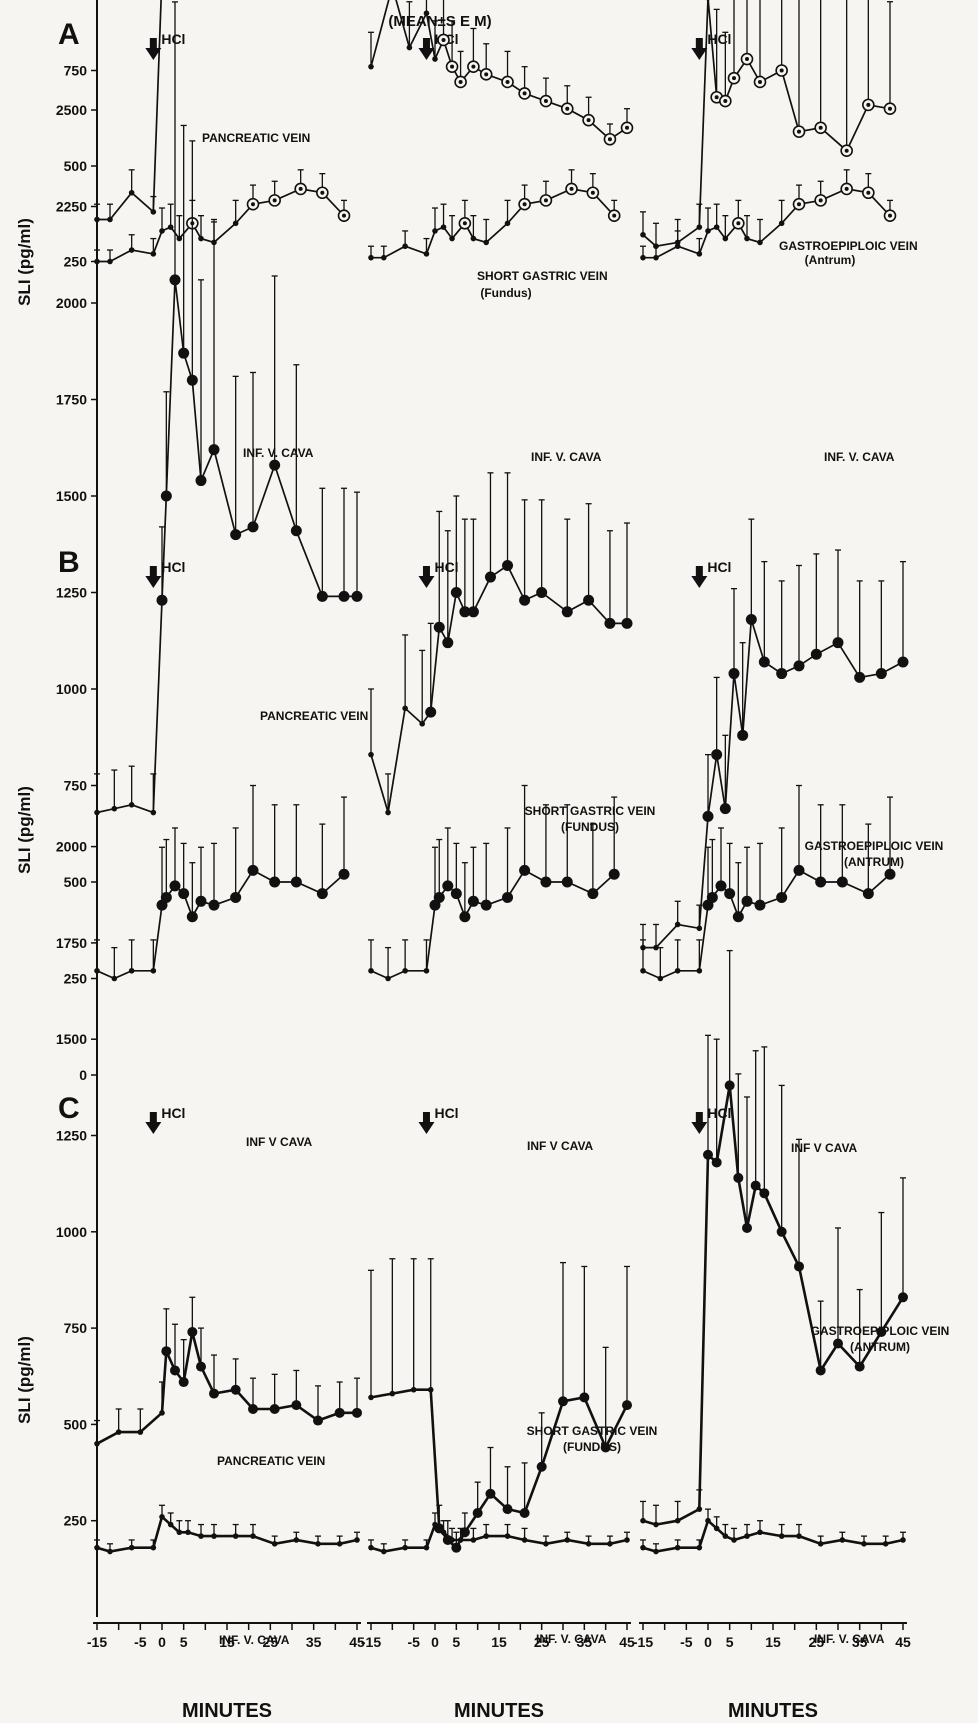  I want to click on figure-header: (MEAN±S E M), so click(439, 21).